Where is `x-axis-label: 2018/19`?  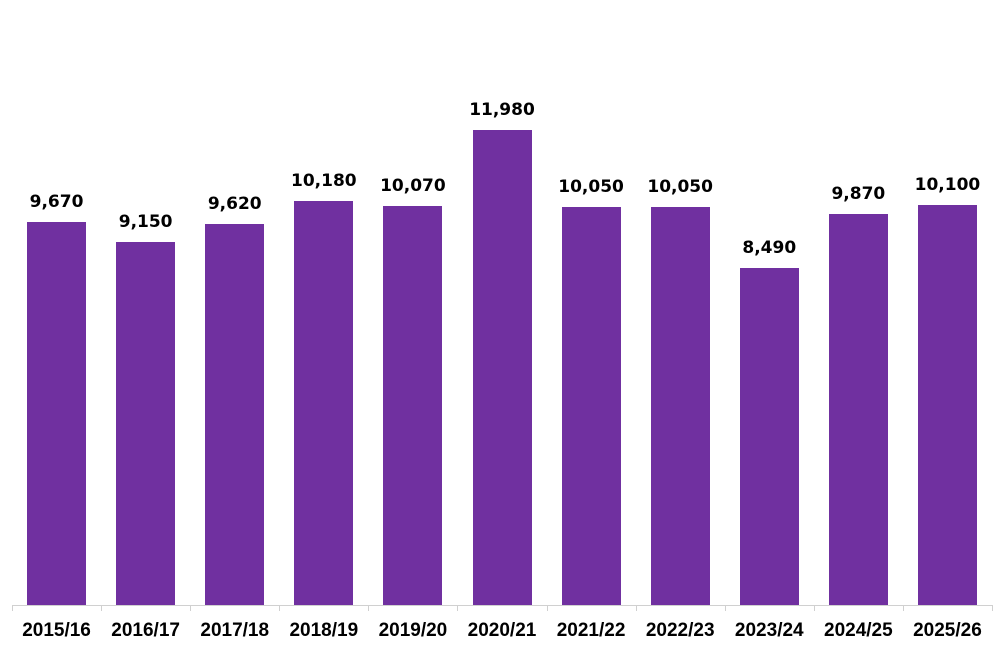
x-axis-label: 2018/19 is located at coordinates (324, 630).